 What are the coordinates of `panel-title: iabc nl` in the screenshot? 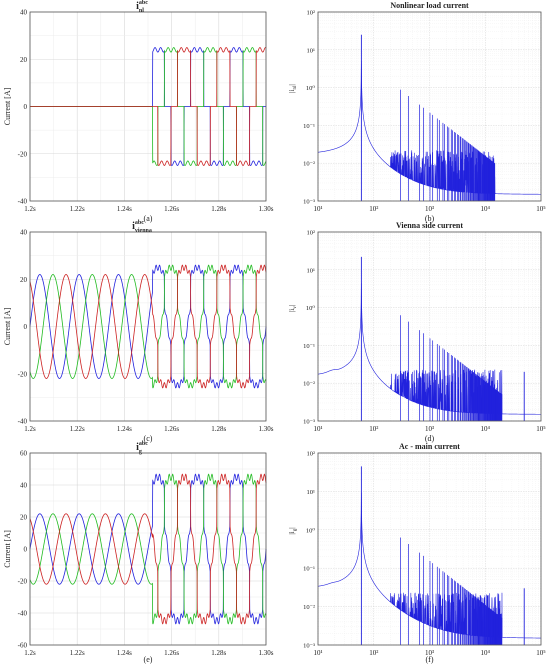 It's located at (142, 7).